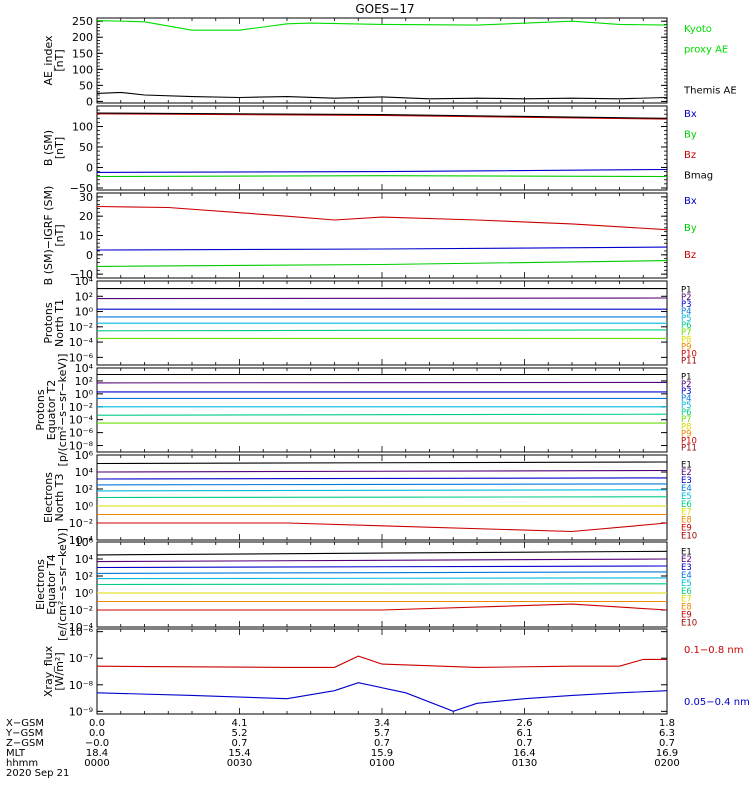 This screenshot has width=750, height=800. What do you see at coordinates (37, 773) in the screenshot?
I see `footer-date: 2020 Sep 21` at bounding box center [37, 773].